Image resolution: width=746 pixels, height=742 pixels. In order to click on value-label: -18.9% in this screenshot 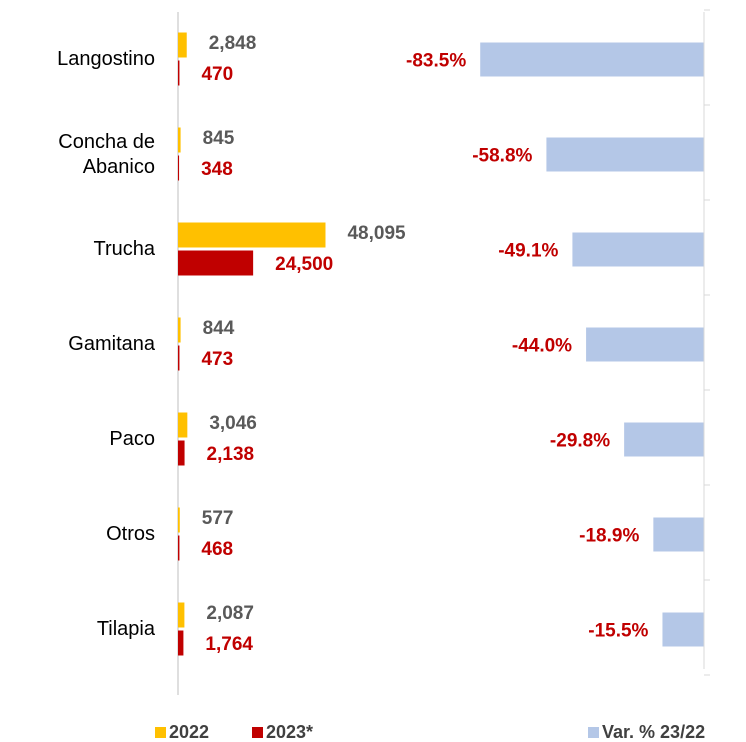, I will do `click(609, 536)`.